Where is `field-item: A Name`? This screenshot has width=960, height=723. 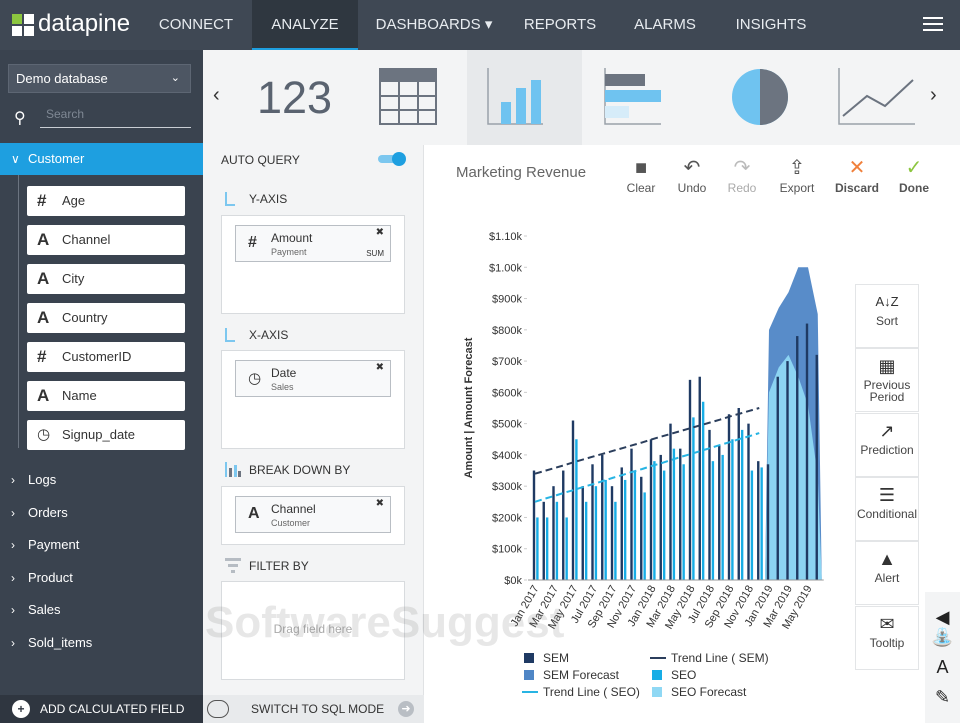
field-item: A Name is located at coordinates (106, 396).